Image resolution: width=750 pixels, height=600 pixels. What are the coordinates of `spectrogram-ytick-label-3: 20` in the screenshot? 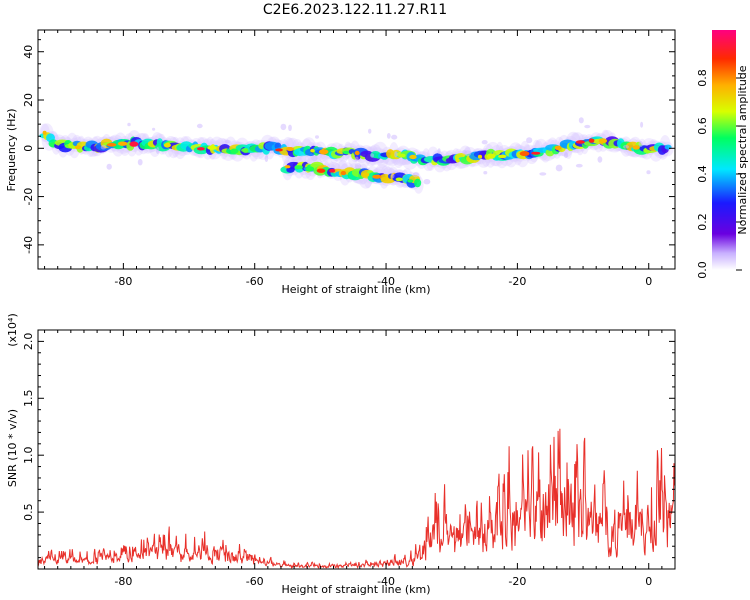 It's located at (28, 100).